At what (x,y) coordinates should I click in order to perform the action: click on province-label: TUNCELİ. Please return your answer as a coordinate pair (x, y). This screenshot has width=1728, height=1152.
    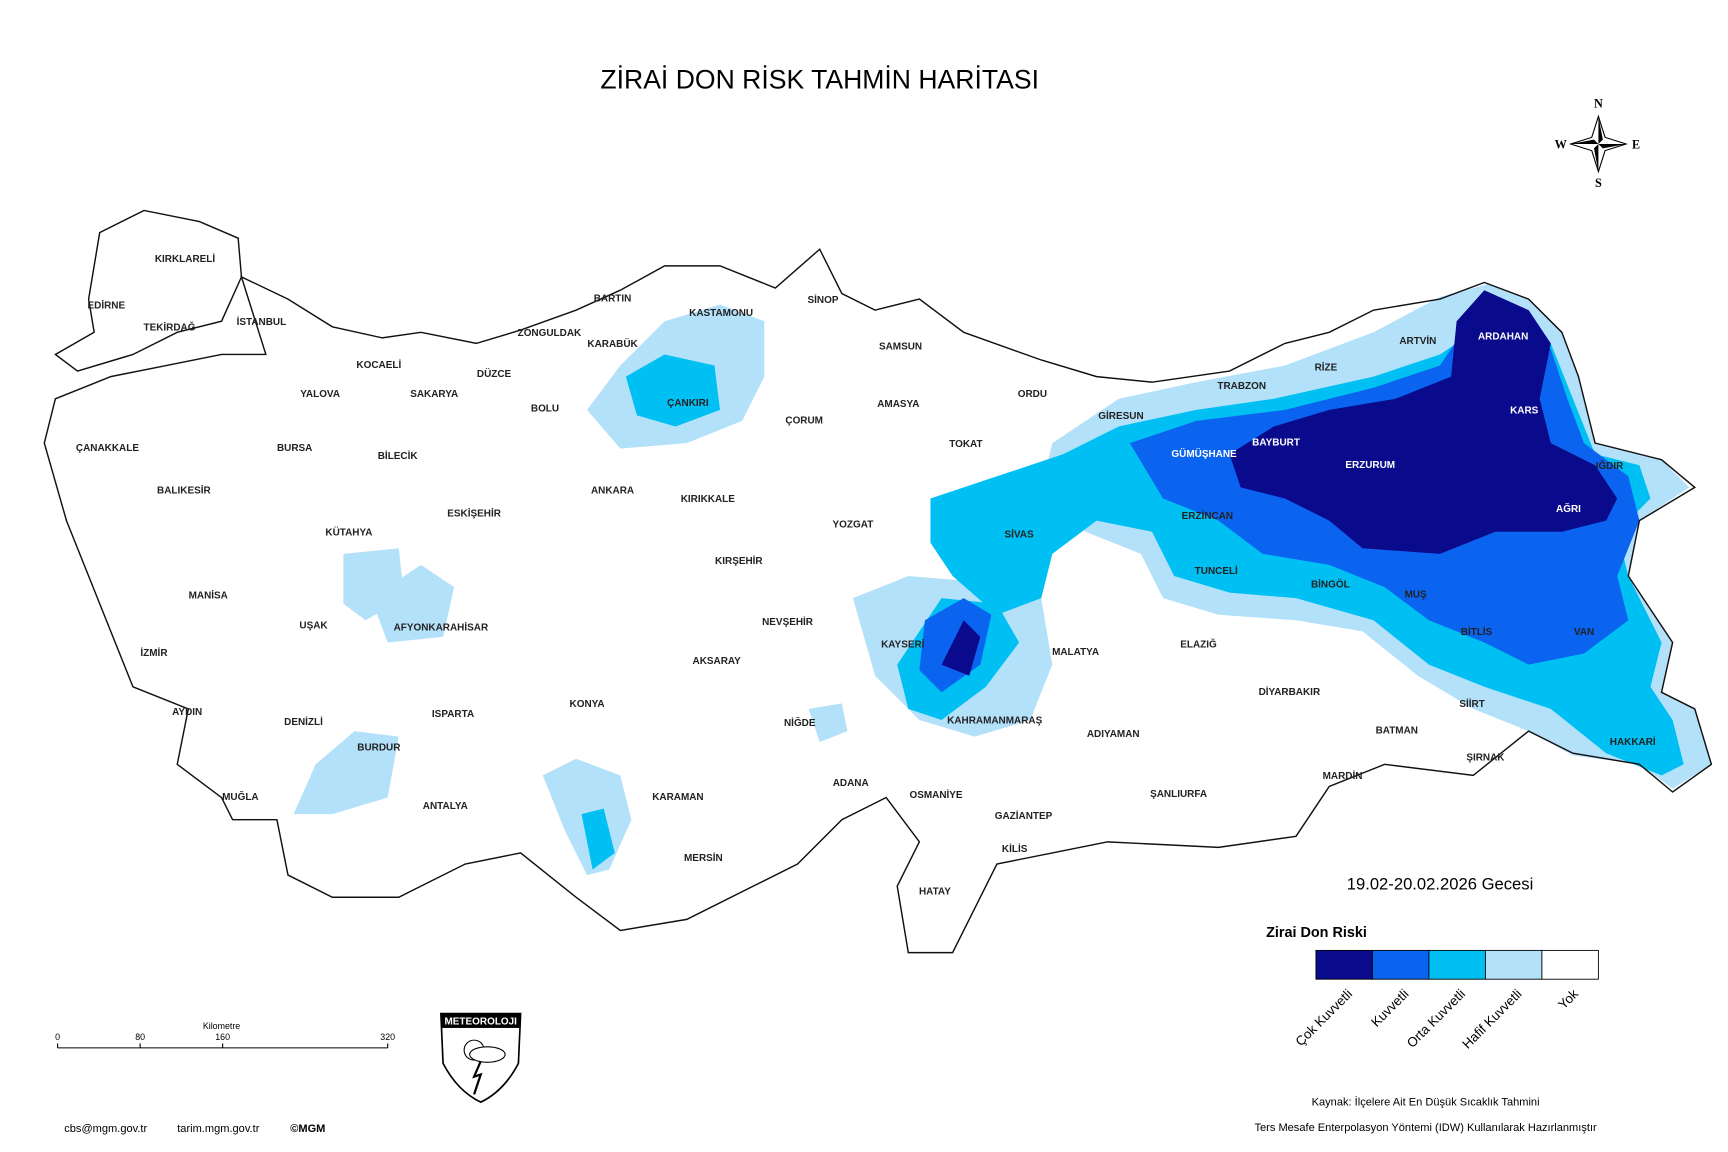
    Looking at the image, I should click on (1216, 571).